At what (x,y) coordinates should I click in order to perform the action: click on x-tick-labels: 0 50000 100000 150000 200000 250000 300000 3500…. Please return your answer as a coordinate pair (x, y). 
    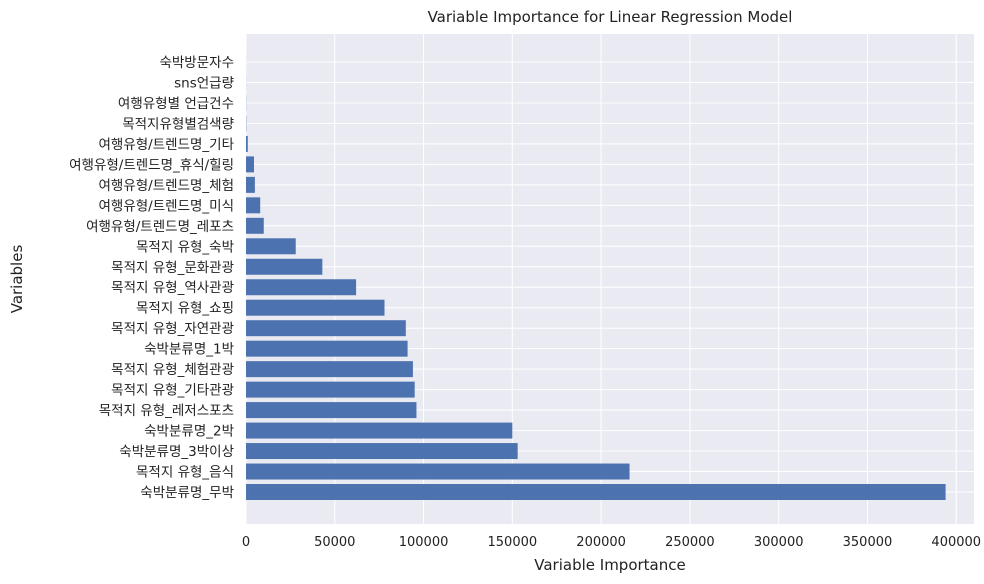
    Looking at the image, I should click on (611, 542).